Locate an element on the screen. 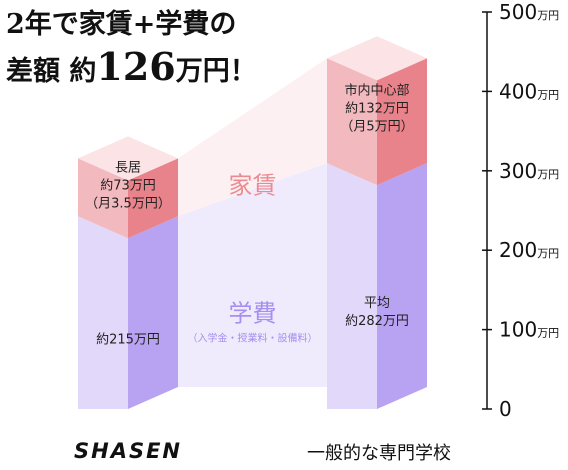 This screenshot has height=470, width=568. headline-suffix: 万円！ is located at coordinates (216, 71).